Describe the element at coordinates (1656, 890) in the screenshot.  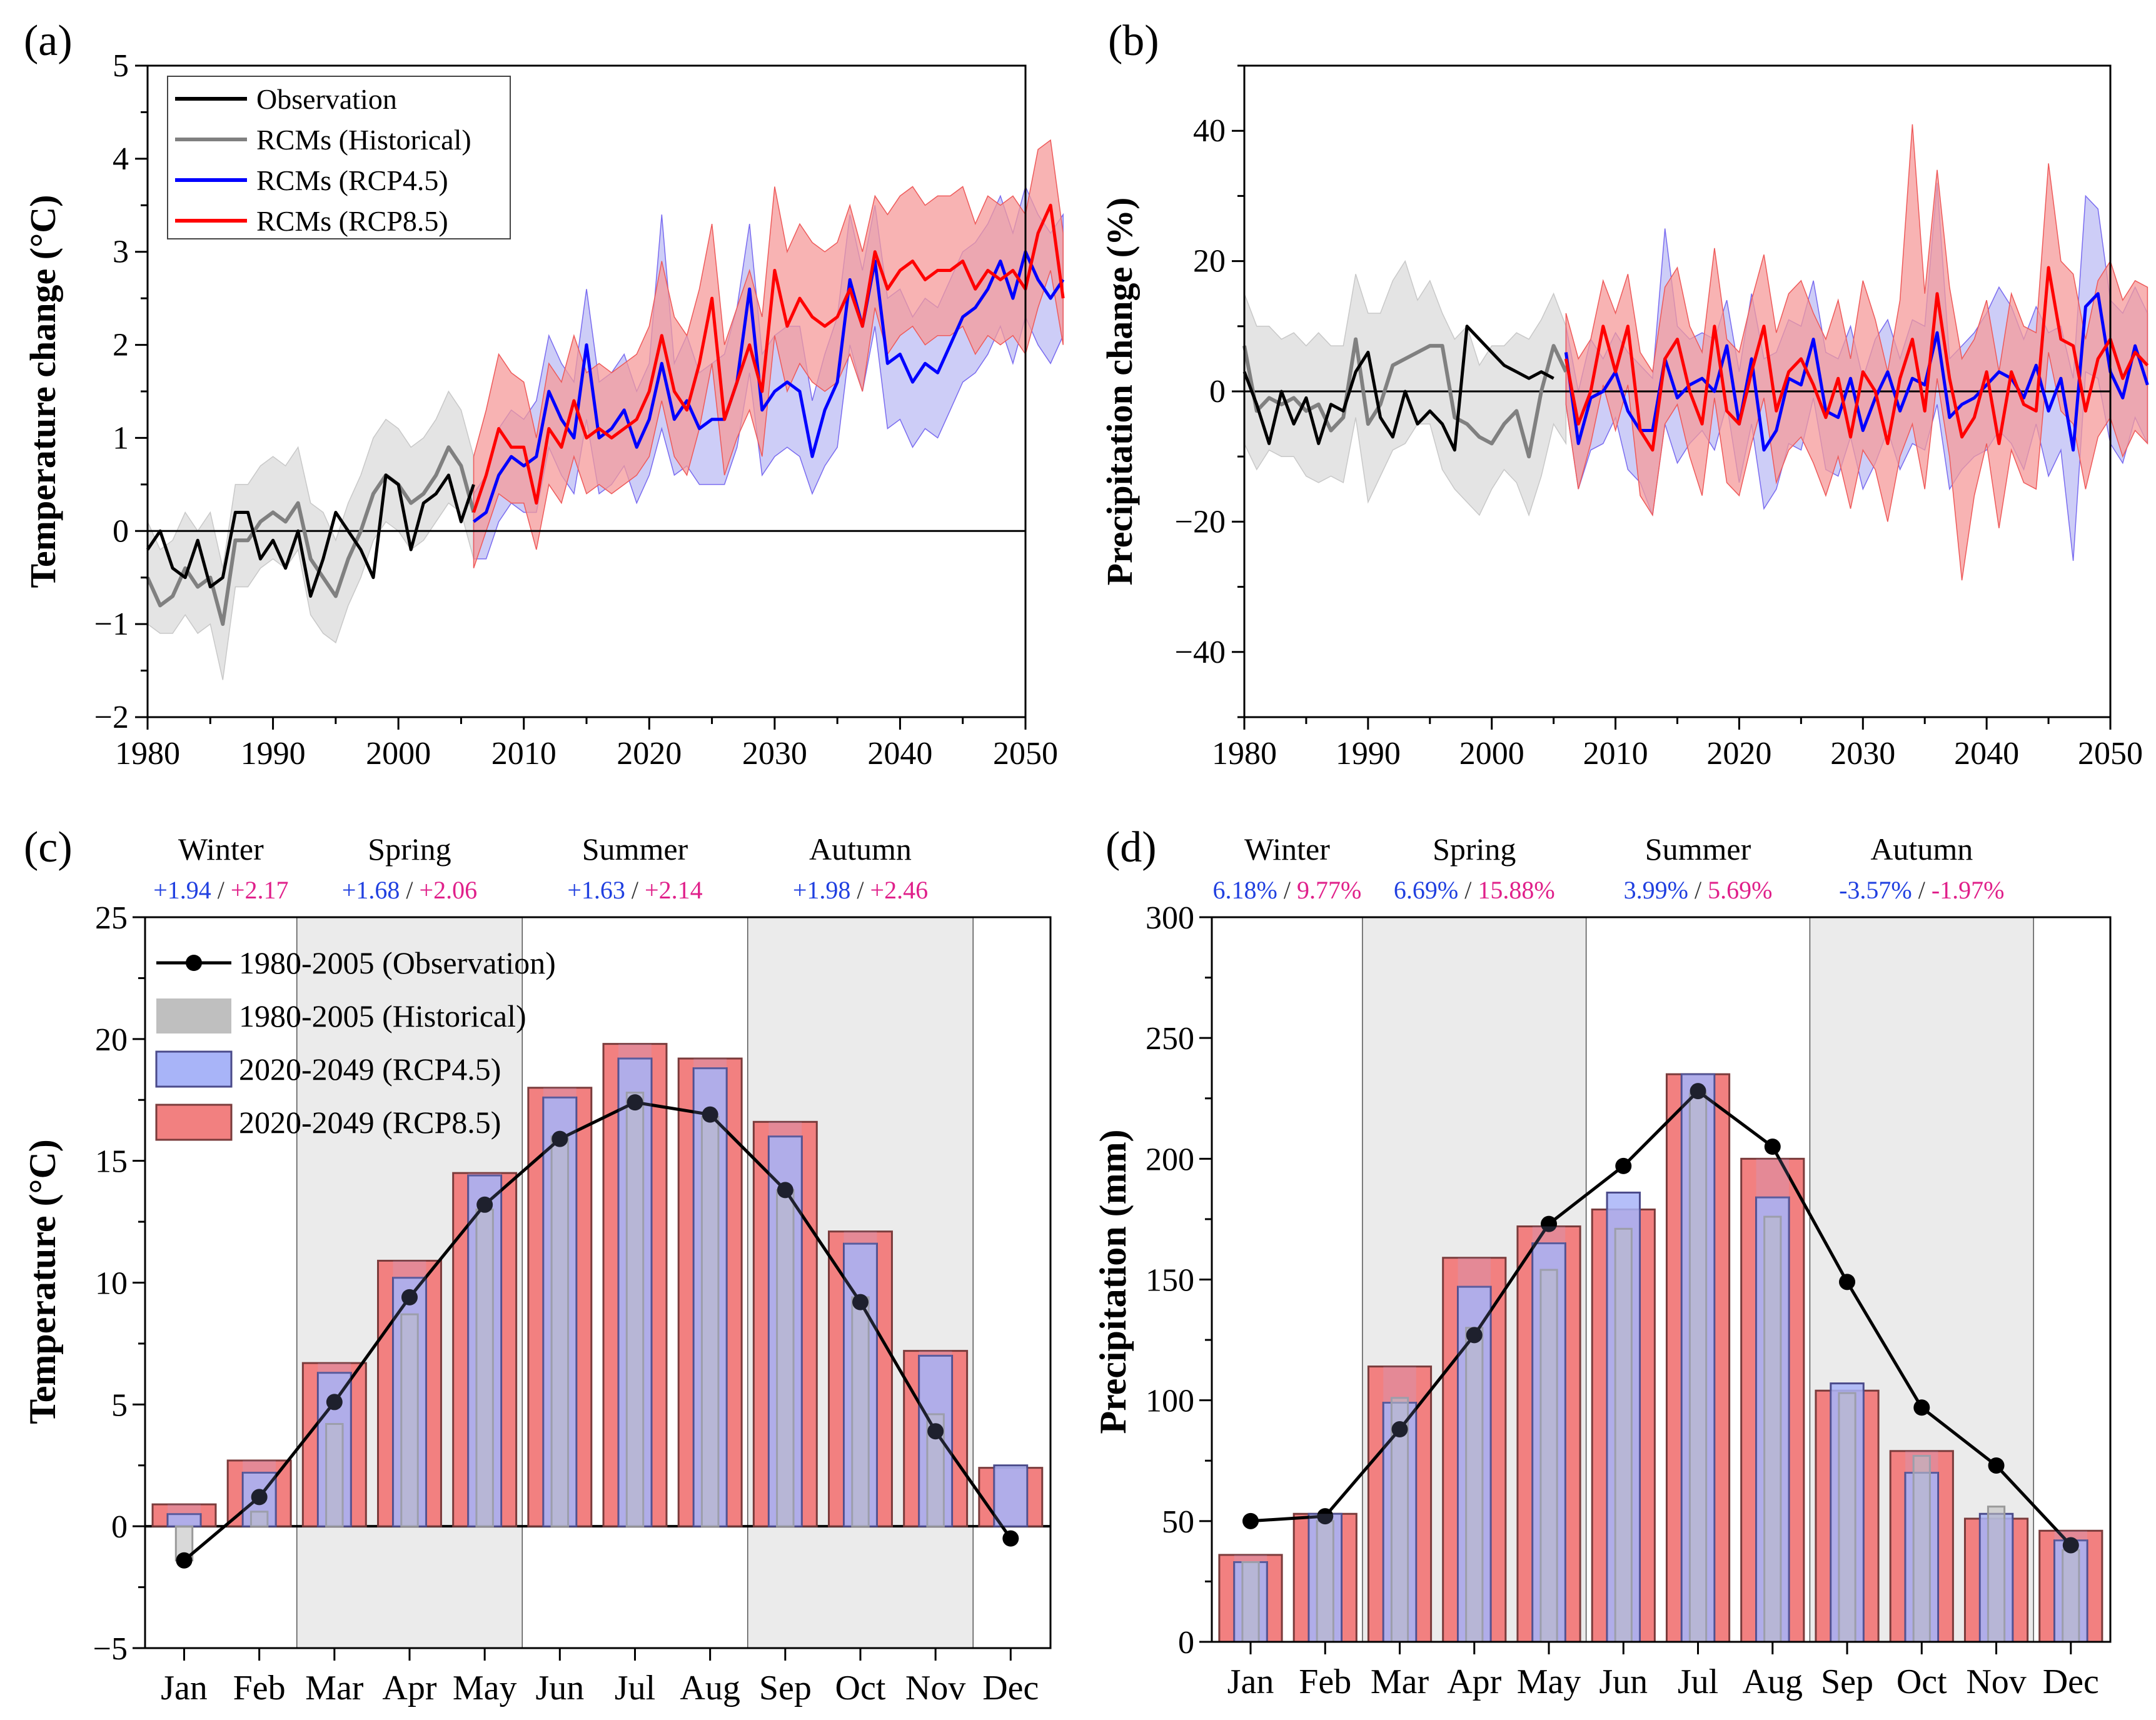
I see `panel-d-season-change-rcp45: 3.99%` at that location.